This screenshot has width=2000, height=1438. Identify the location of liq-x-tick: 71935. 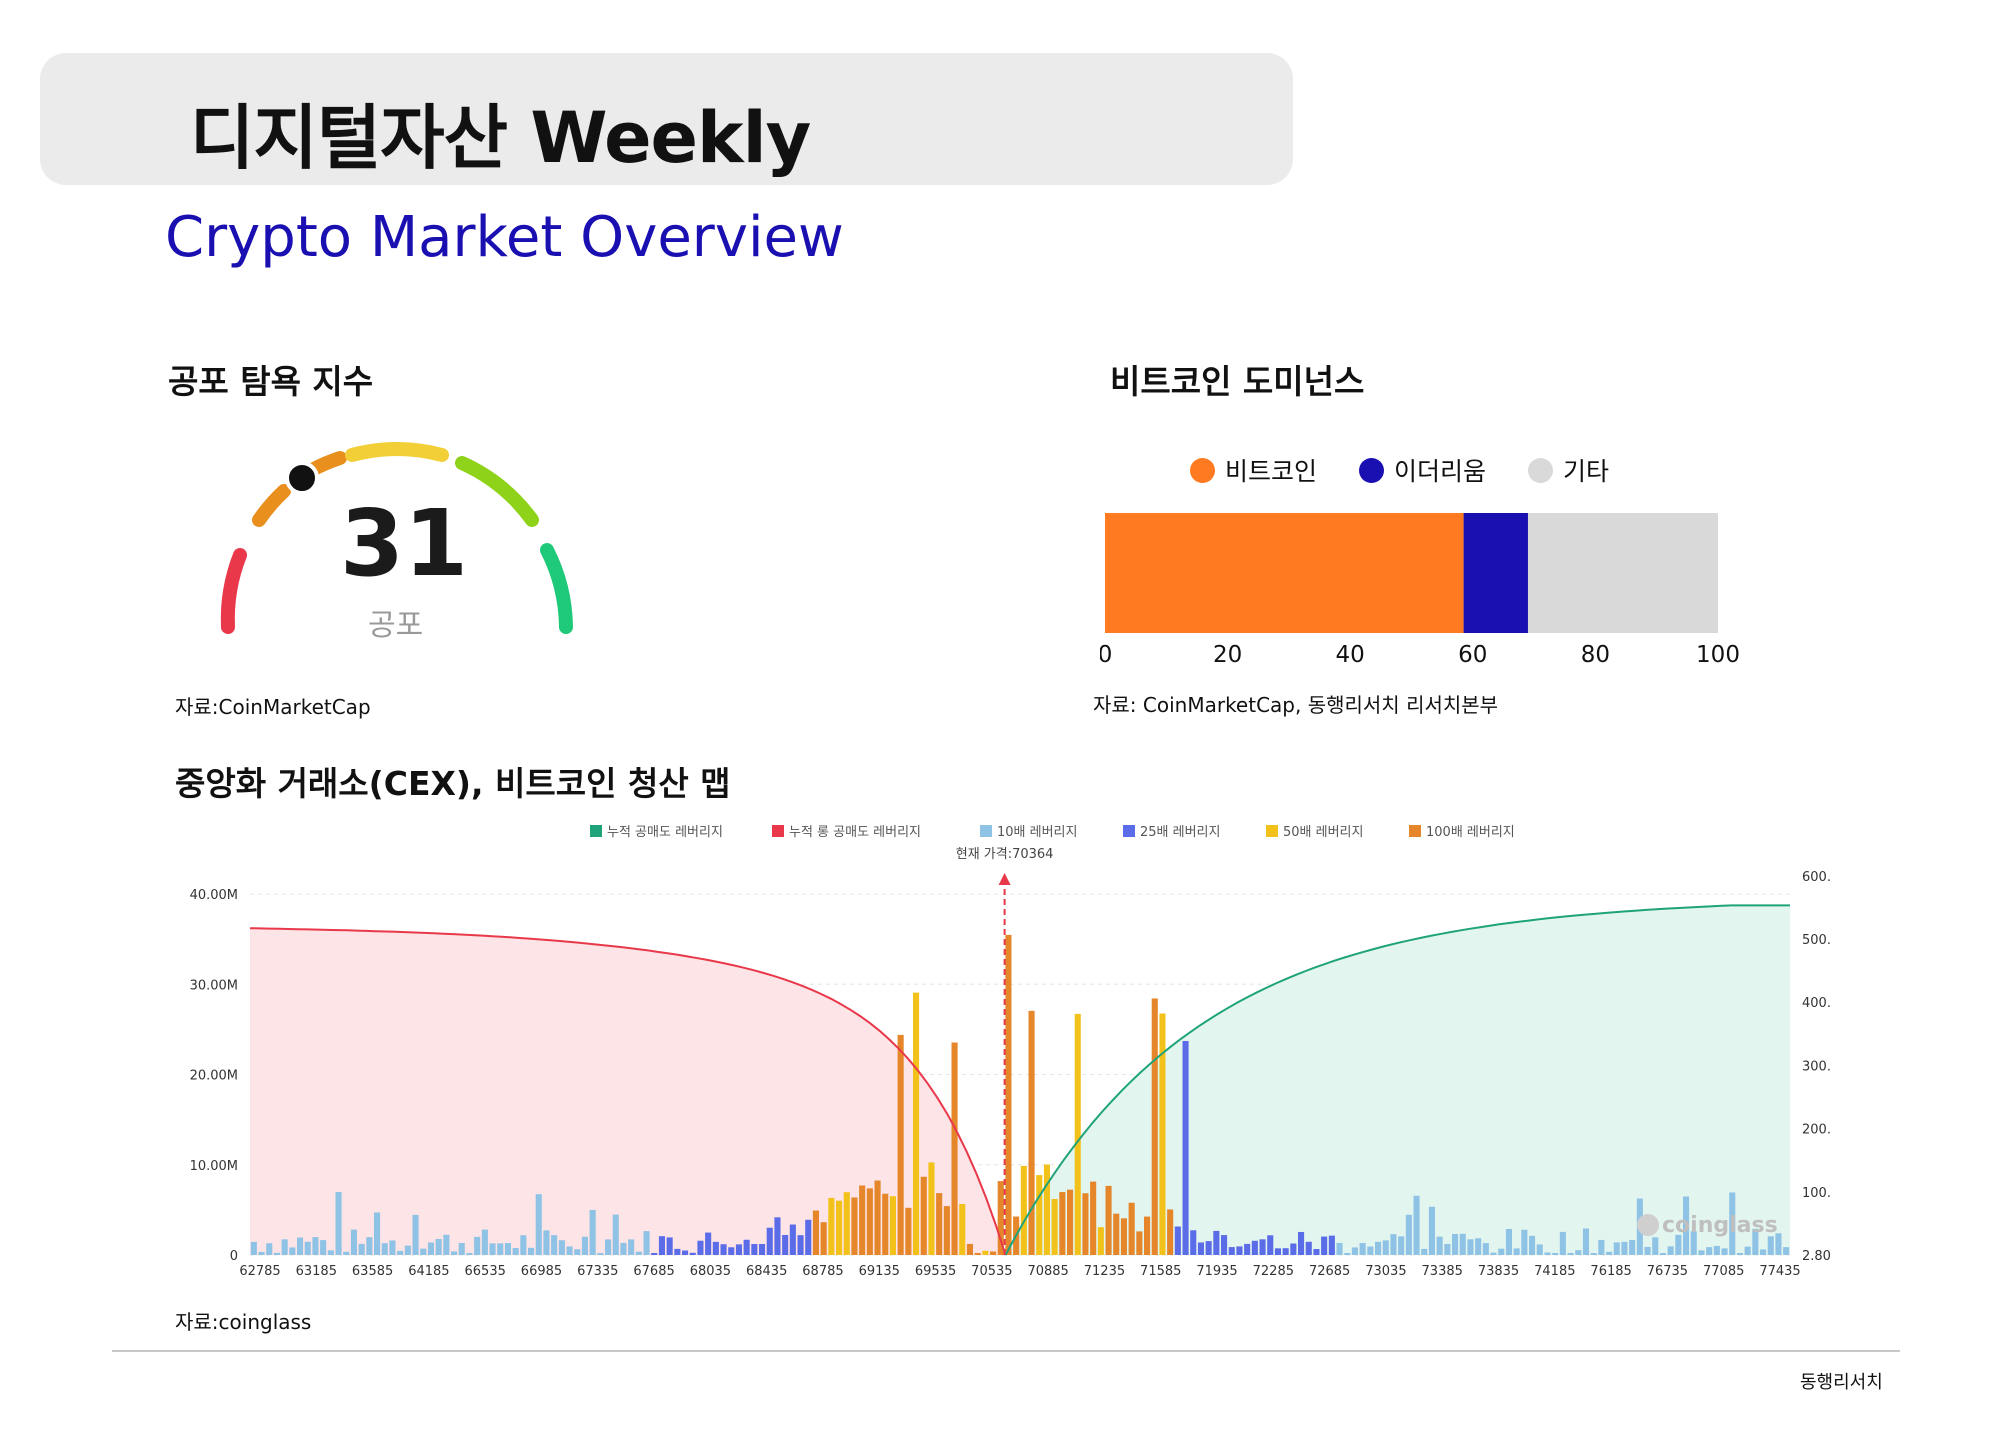
(1216, 1271).